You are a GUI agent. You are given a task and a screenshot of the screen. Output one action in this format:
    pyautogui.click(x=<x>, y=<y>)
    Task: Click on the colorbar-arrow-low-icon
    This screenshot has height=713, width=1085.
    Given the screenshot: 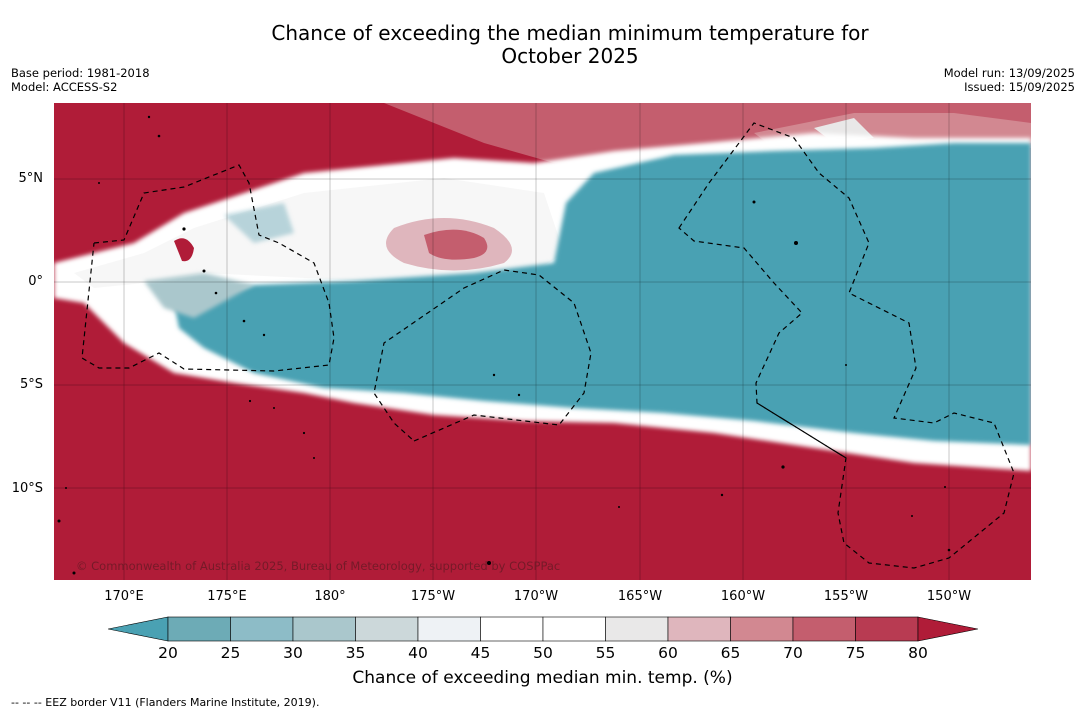 What is the action you would take?
    pyautogui.click(x=138, y=629)
    